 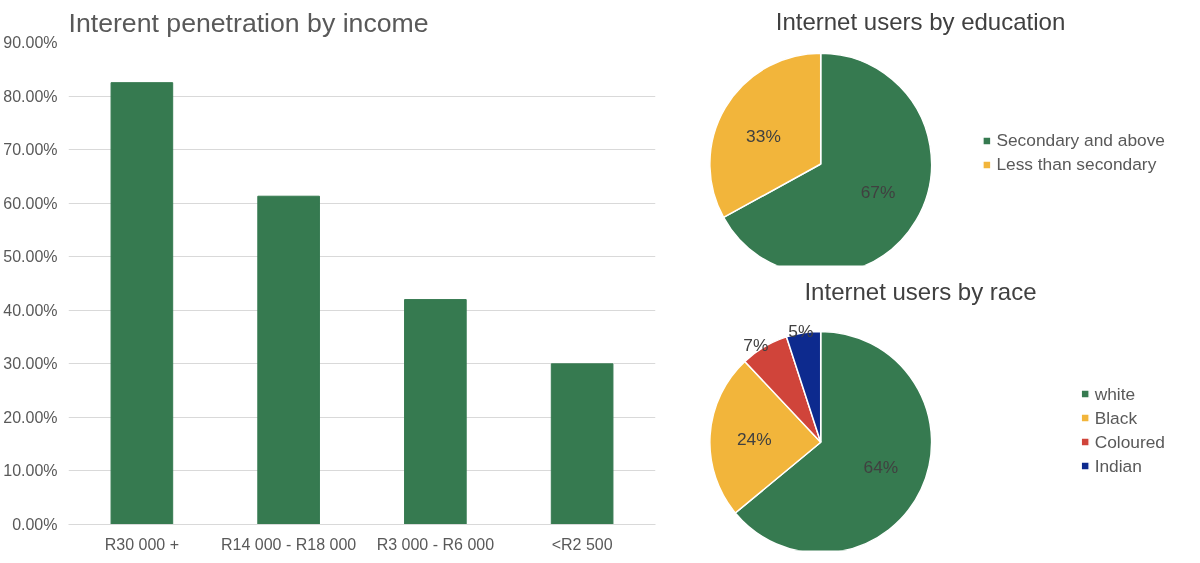 I want to click on y-tick-label: 70.00%, so click(x=30, y=150).